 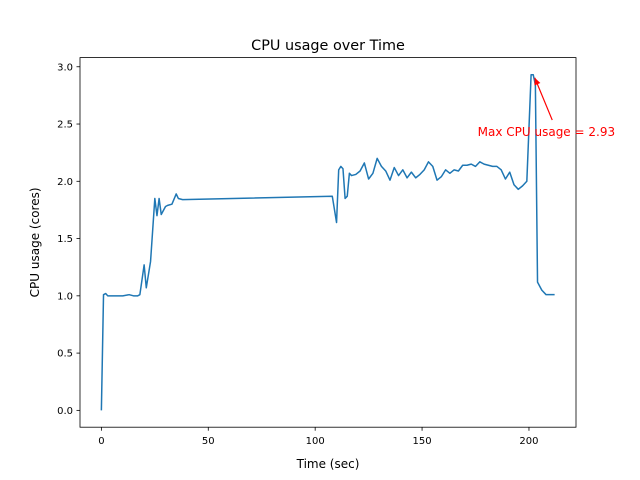 I want to click on x-tick-label: 100, so click(x=315, y=441).